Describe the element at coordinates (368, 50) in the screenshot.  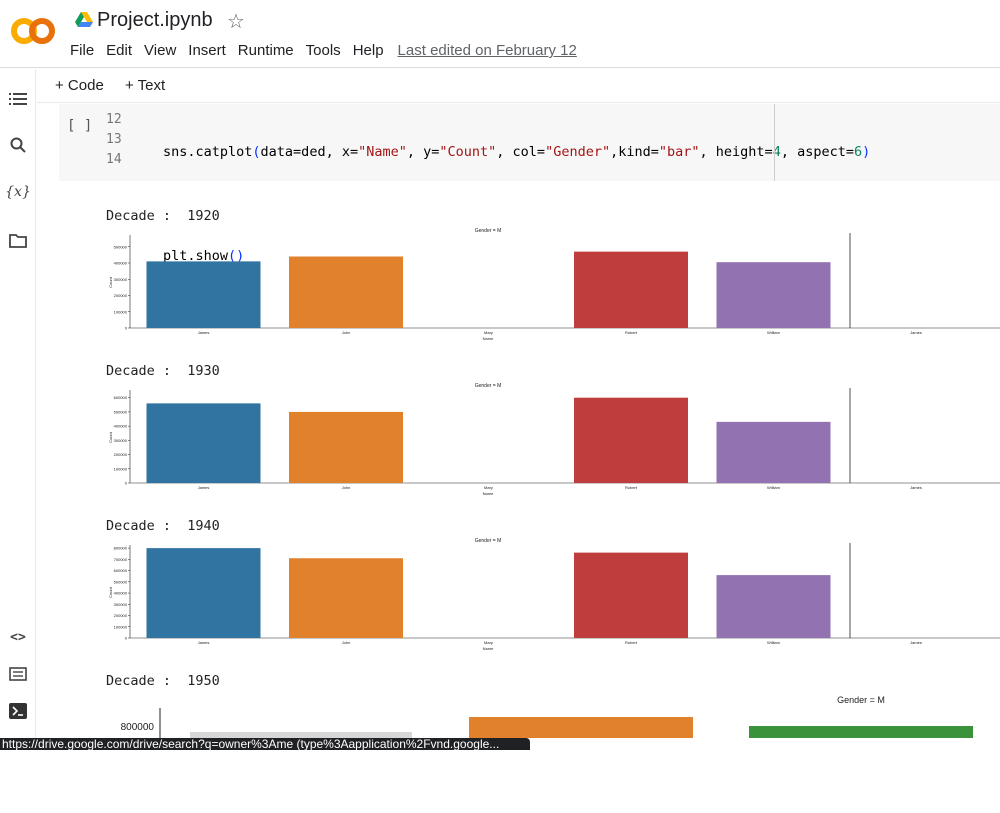
I see `menu-help: Help` at that location.